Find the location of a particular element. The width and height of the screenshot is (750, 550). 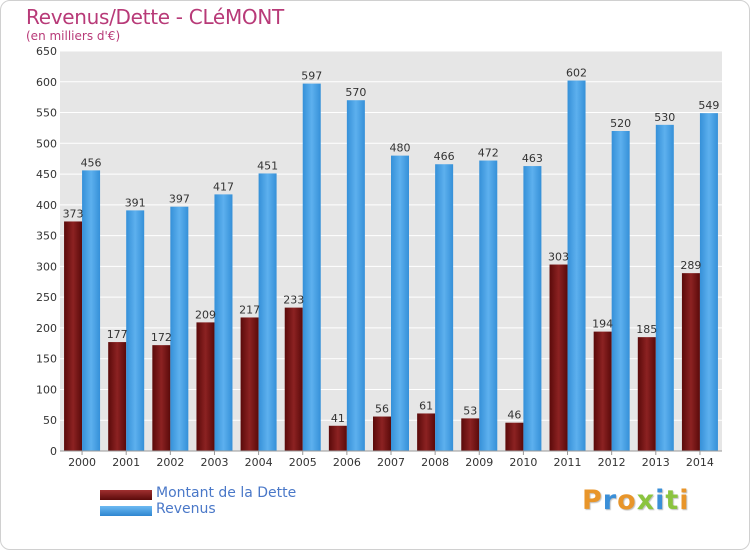

y-tick-label: 100 is located at coordinates (46, 389).